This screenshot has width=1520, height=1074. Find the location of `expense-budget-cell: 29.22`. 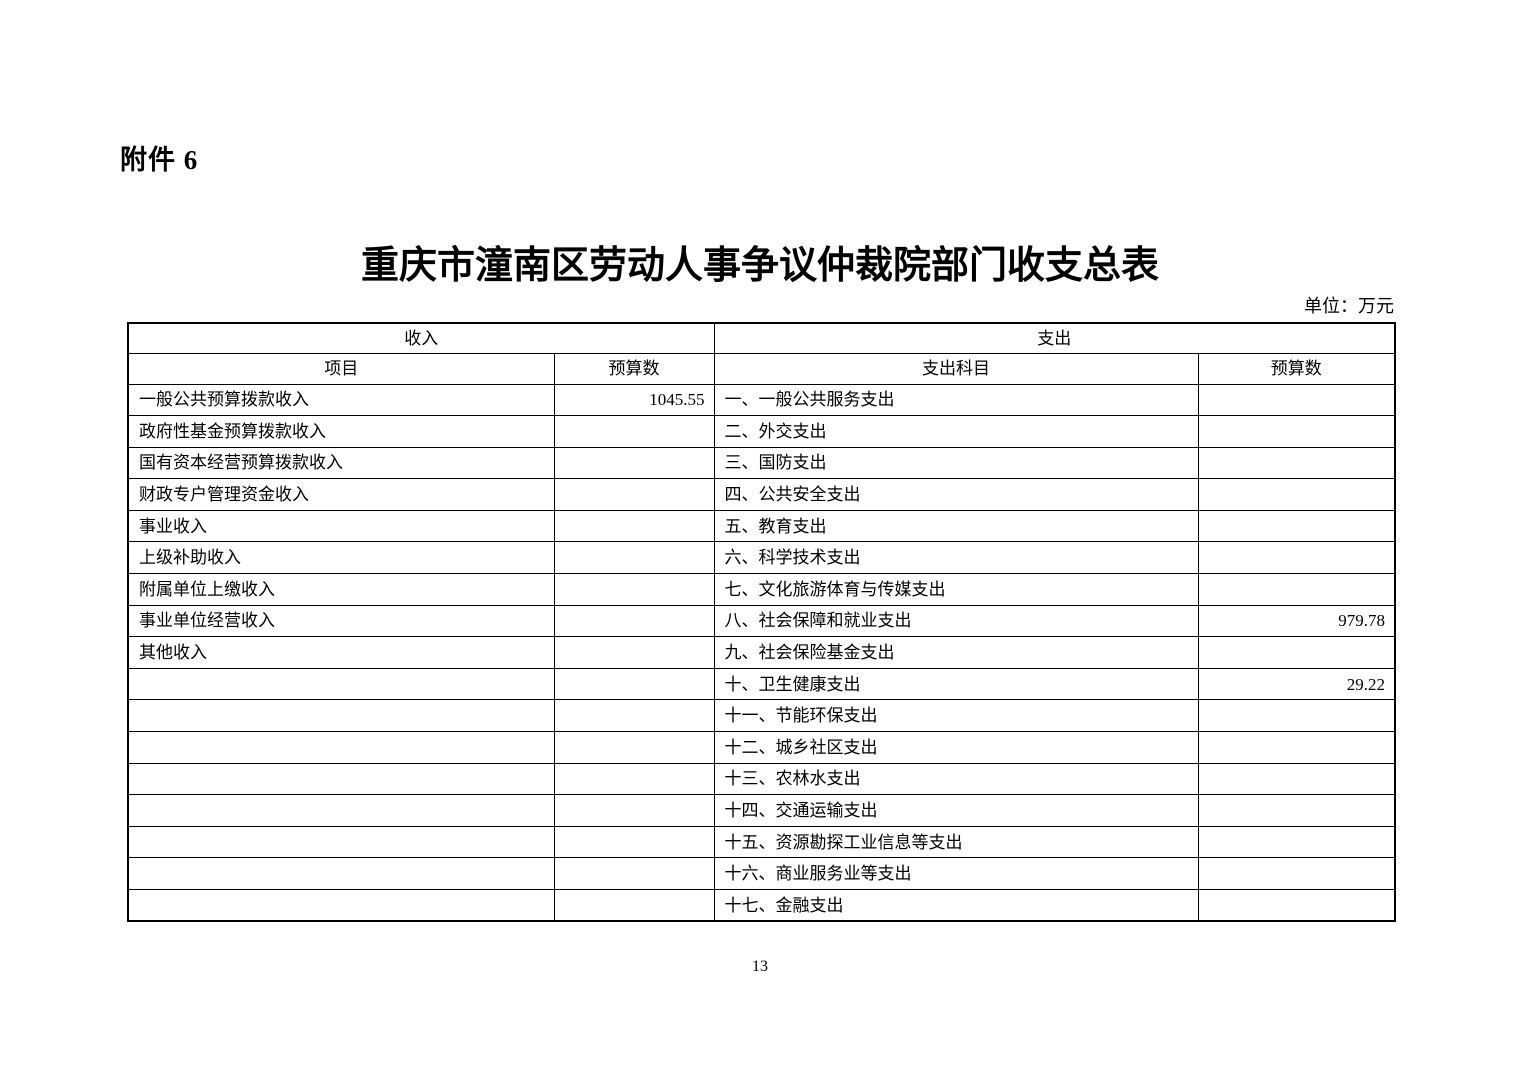

expense-budget-cell: 29.22 is located at coordinates (1296, 684).